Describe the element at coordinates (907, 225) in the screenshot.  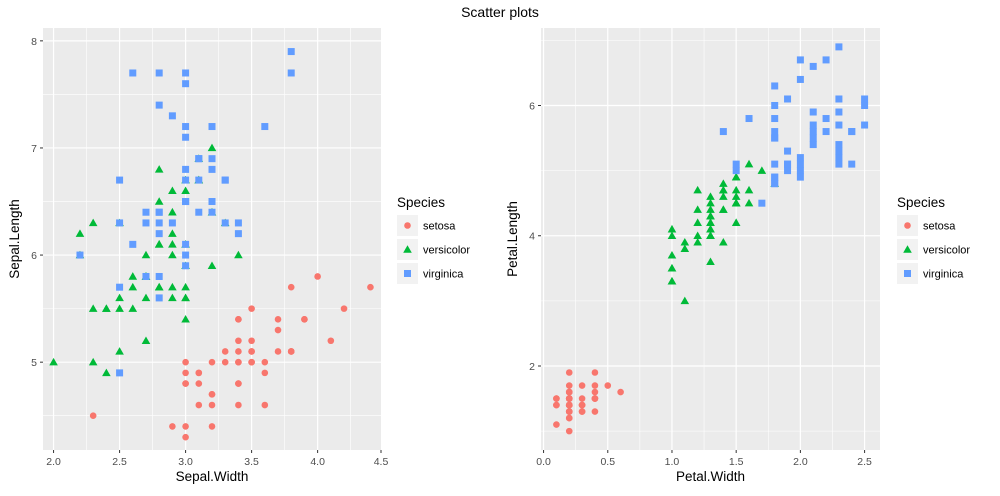
I see `legend-marker-setosa` at that location.